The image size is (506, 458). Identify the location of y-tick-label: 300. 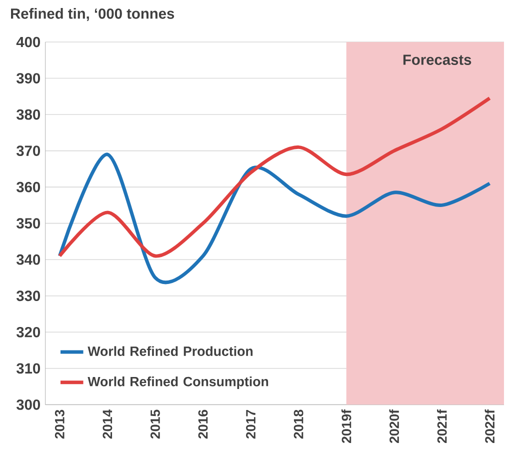
(28, 404).